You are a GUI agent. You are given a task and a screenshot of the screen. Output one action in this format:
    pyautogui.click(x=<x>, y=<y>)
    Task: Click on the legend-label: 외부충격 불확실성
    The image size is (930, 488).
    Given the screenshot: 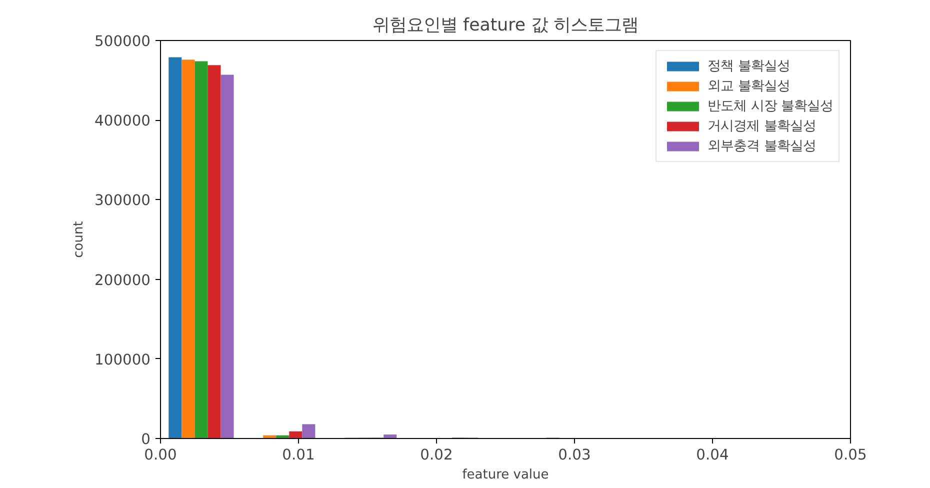 What is the action you would take?
    pyautogui.click(x=762, y=146)
    